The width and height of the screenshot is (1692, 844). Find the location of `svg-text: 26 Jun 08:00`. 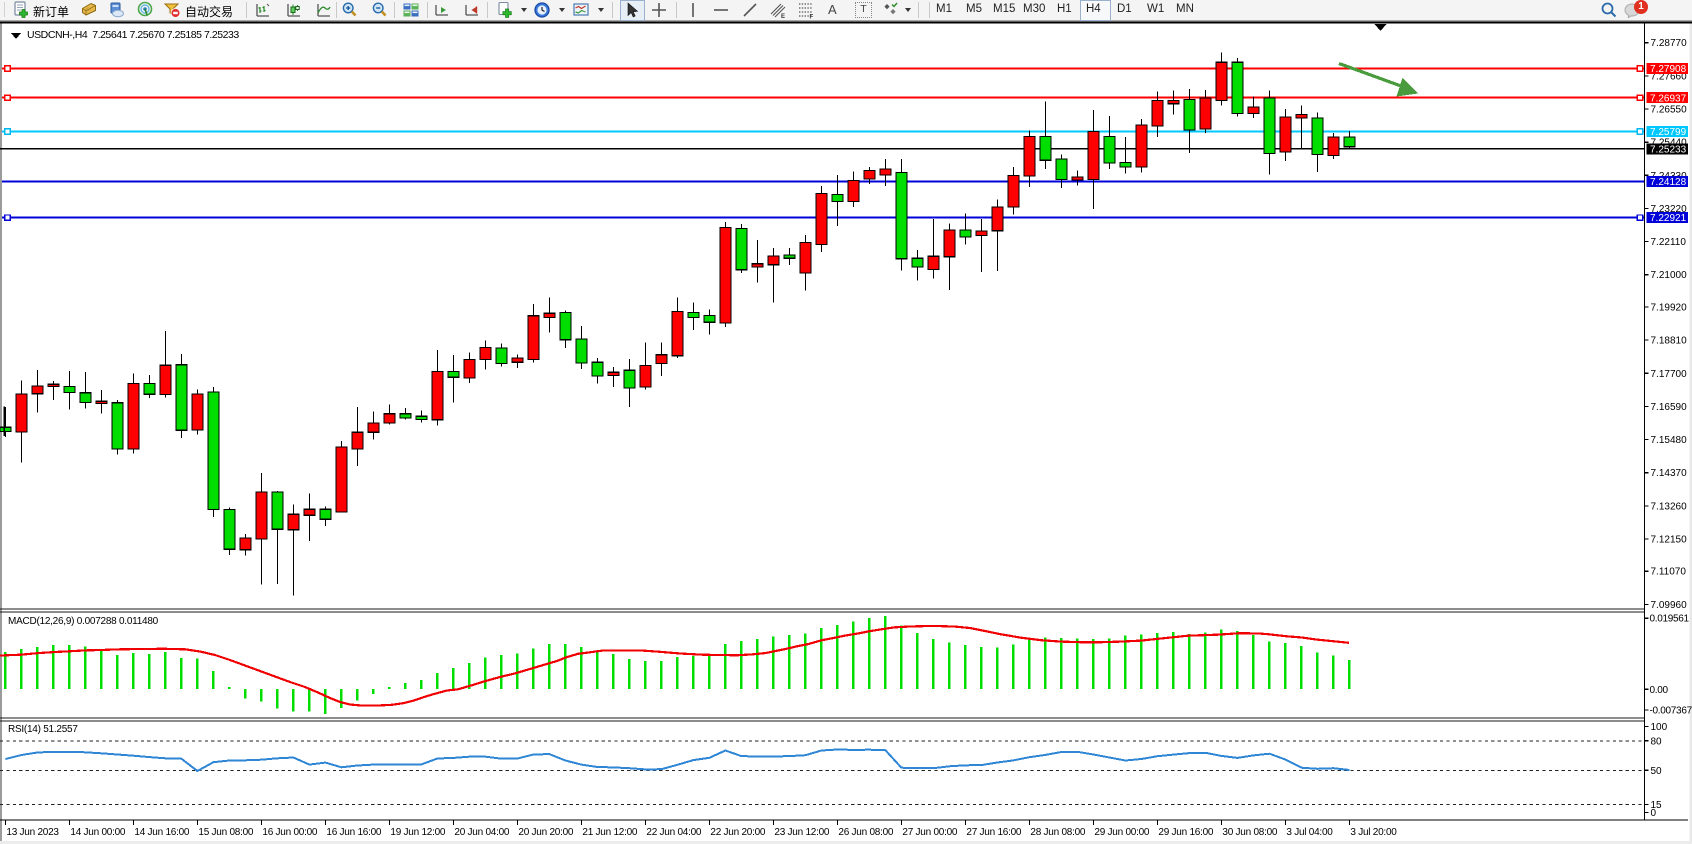

svg-text: 26 Jun 08:00 is located at coordinates (866, 832).